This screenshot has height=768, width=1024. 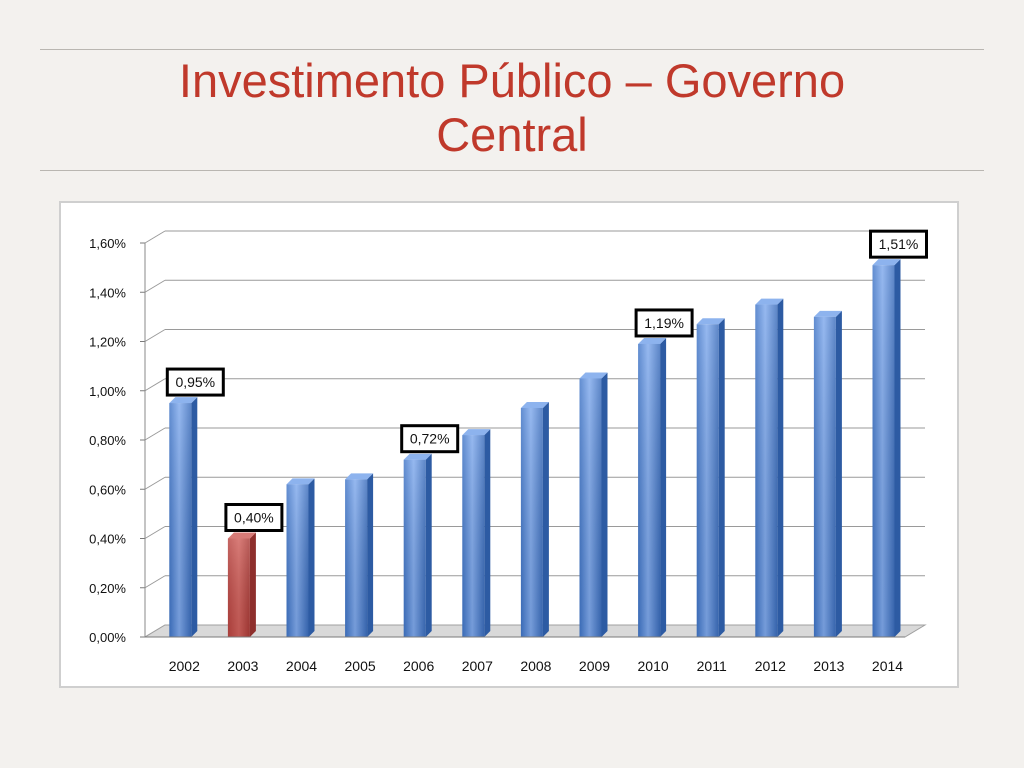 I want to click on data-label: 0,95%, so click(x=195, y=382).